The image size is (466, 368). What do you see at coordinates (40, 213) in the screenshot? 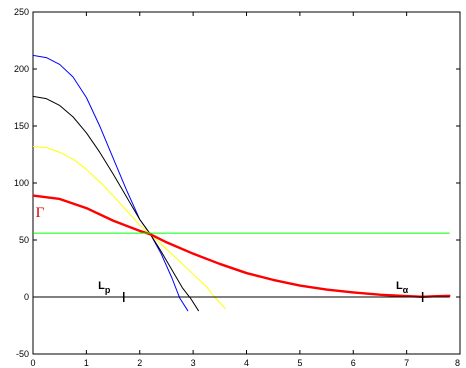
I see `annotation-label-1: Γ` at bounding box center [40, 213].